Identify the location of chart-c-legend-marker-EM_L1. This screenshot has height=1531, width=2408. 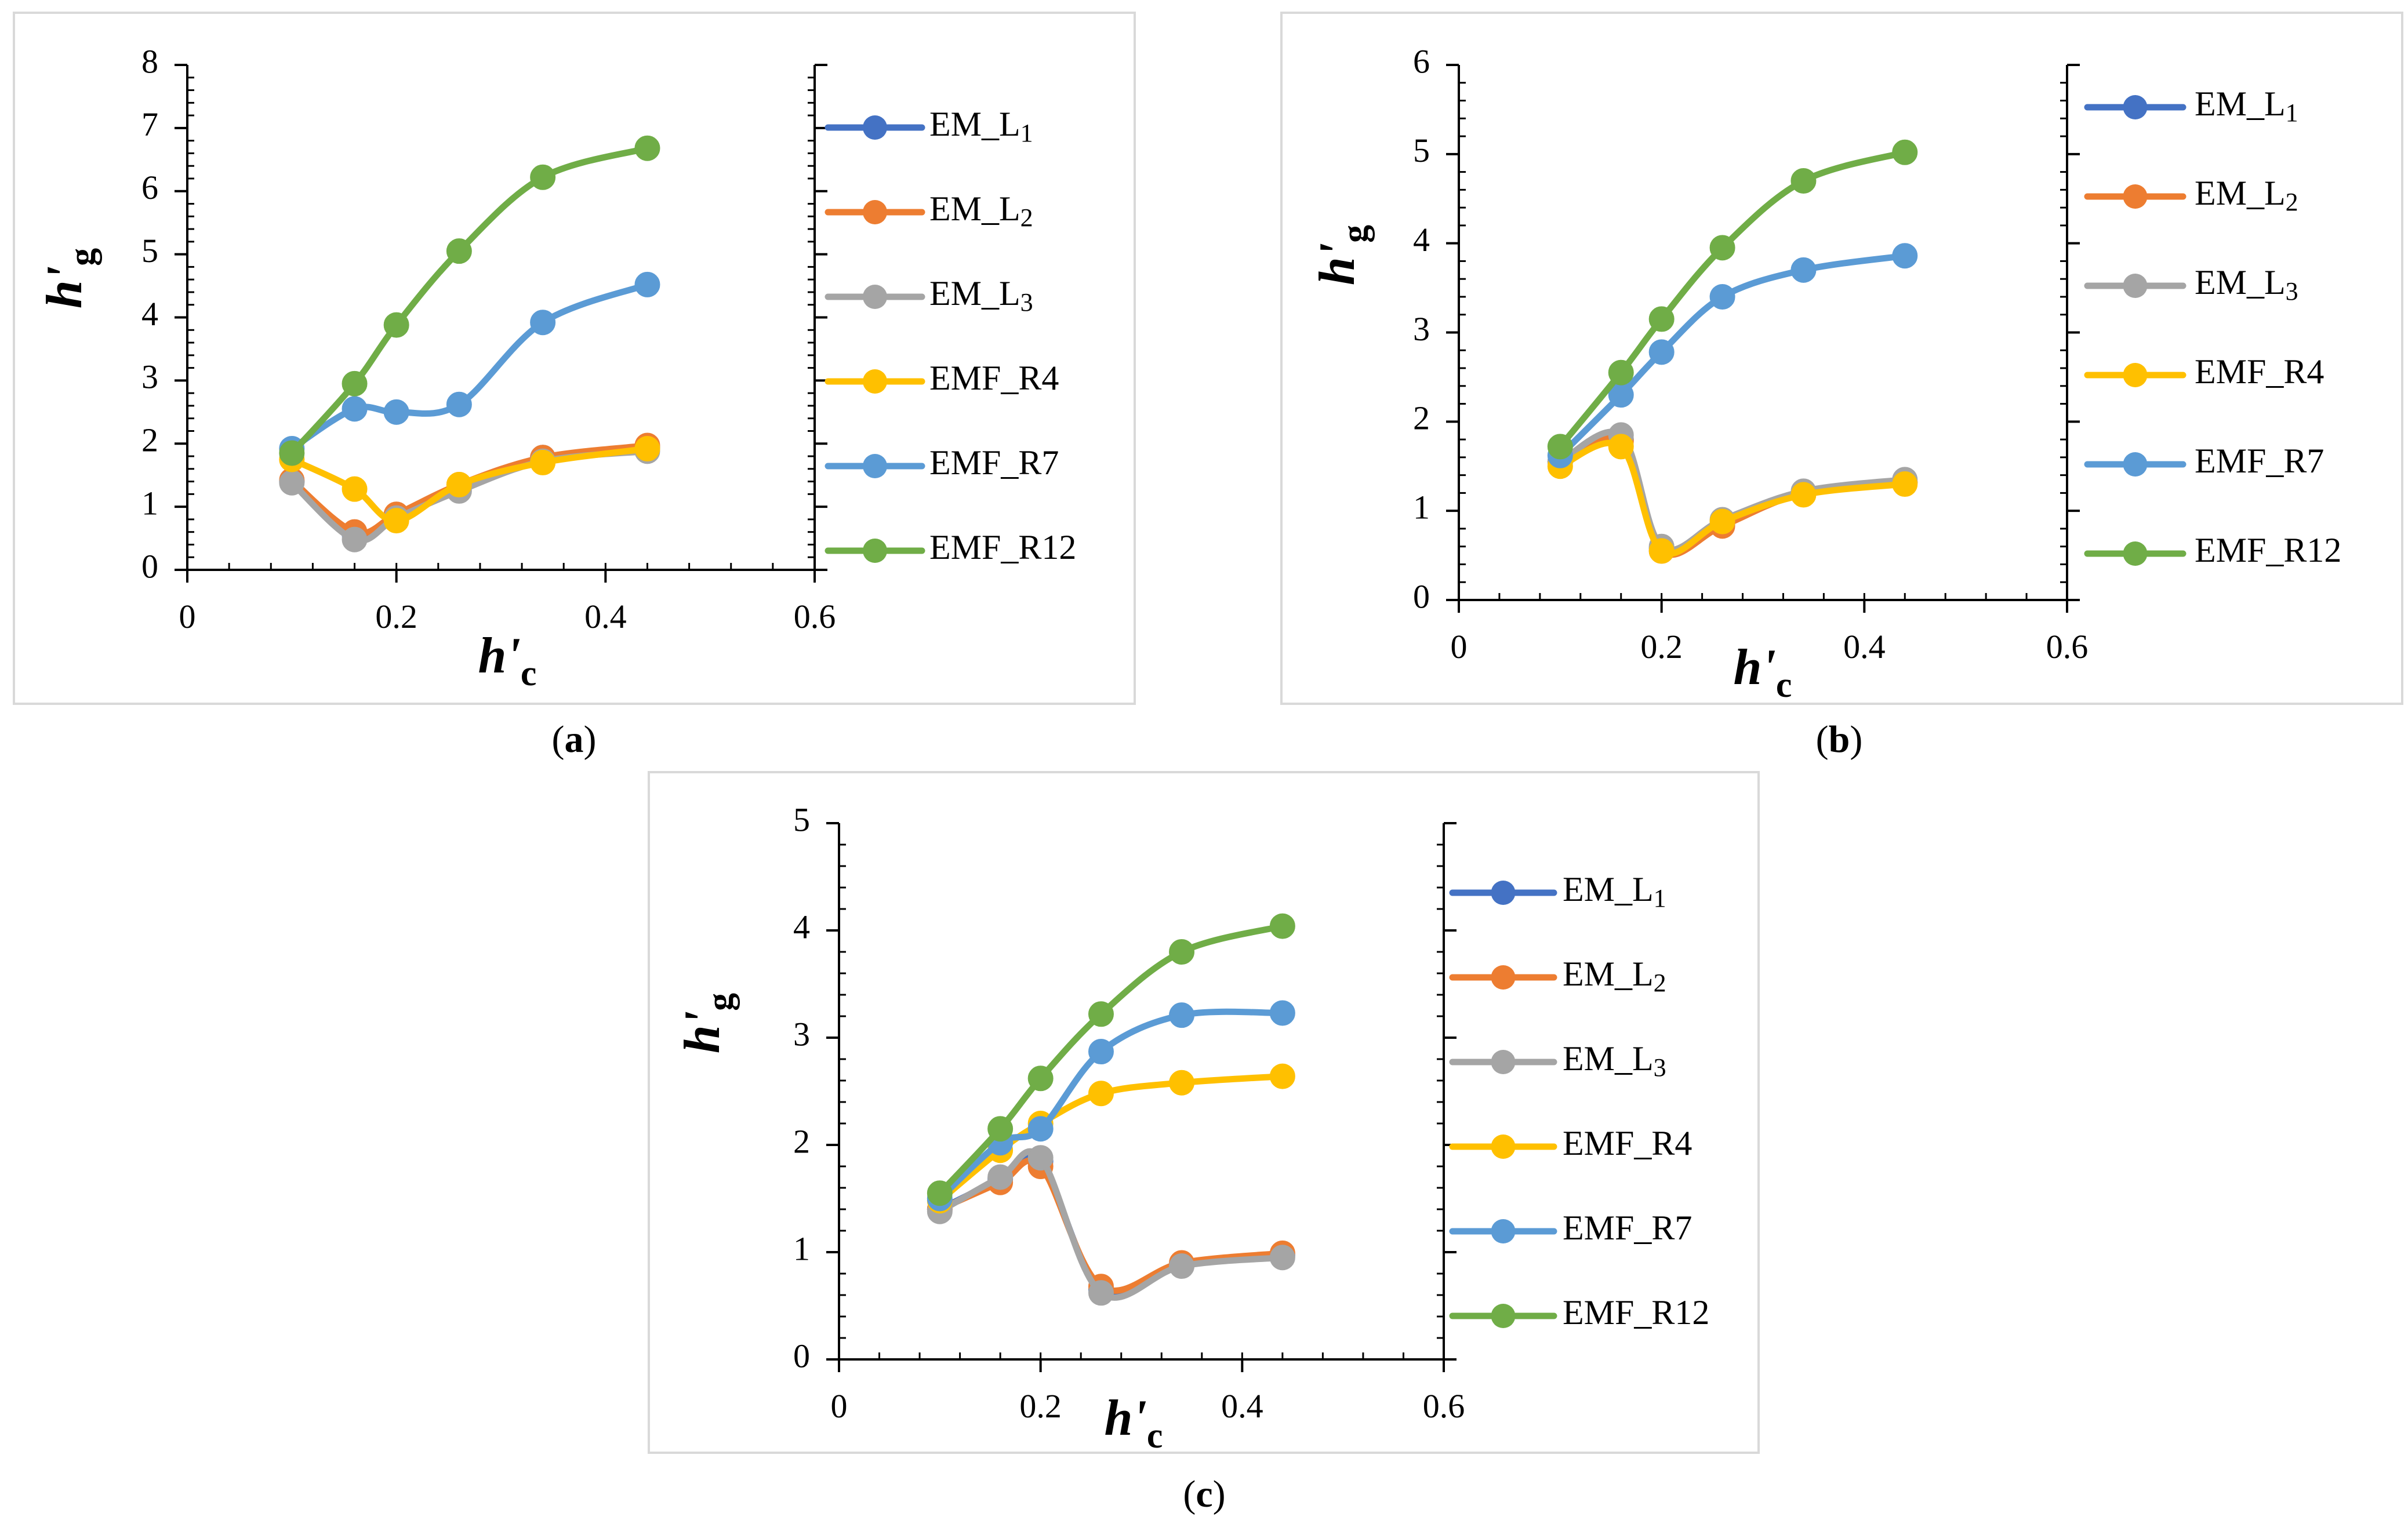
(1503, 893).